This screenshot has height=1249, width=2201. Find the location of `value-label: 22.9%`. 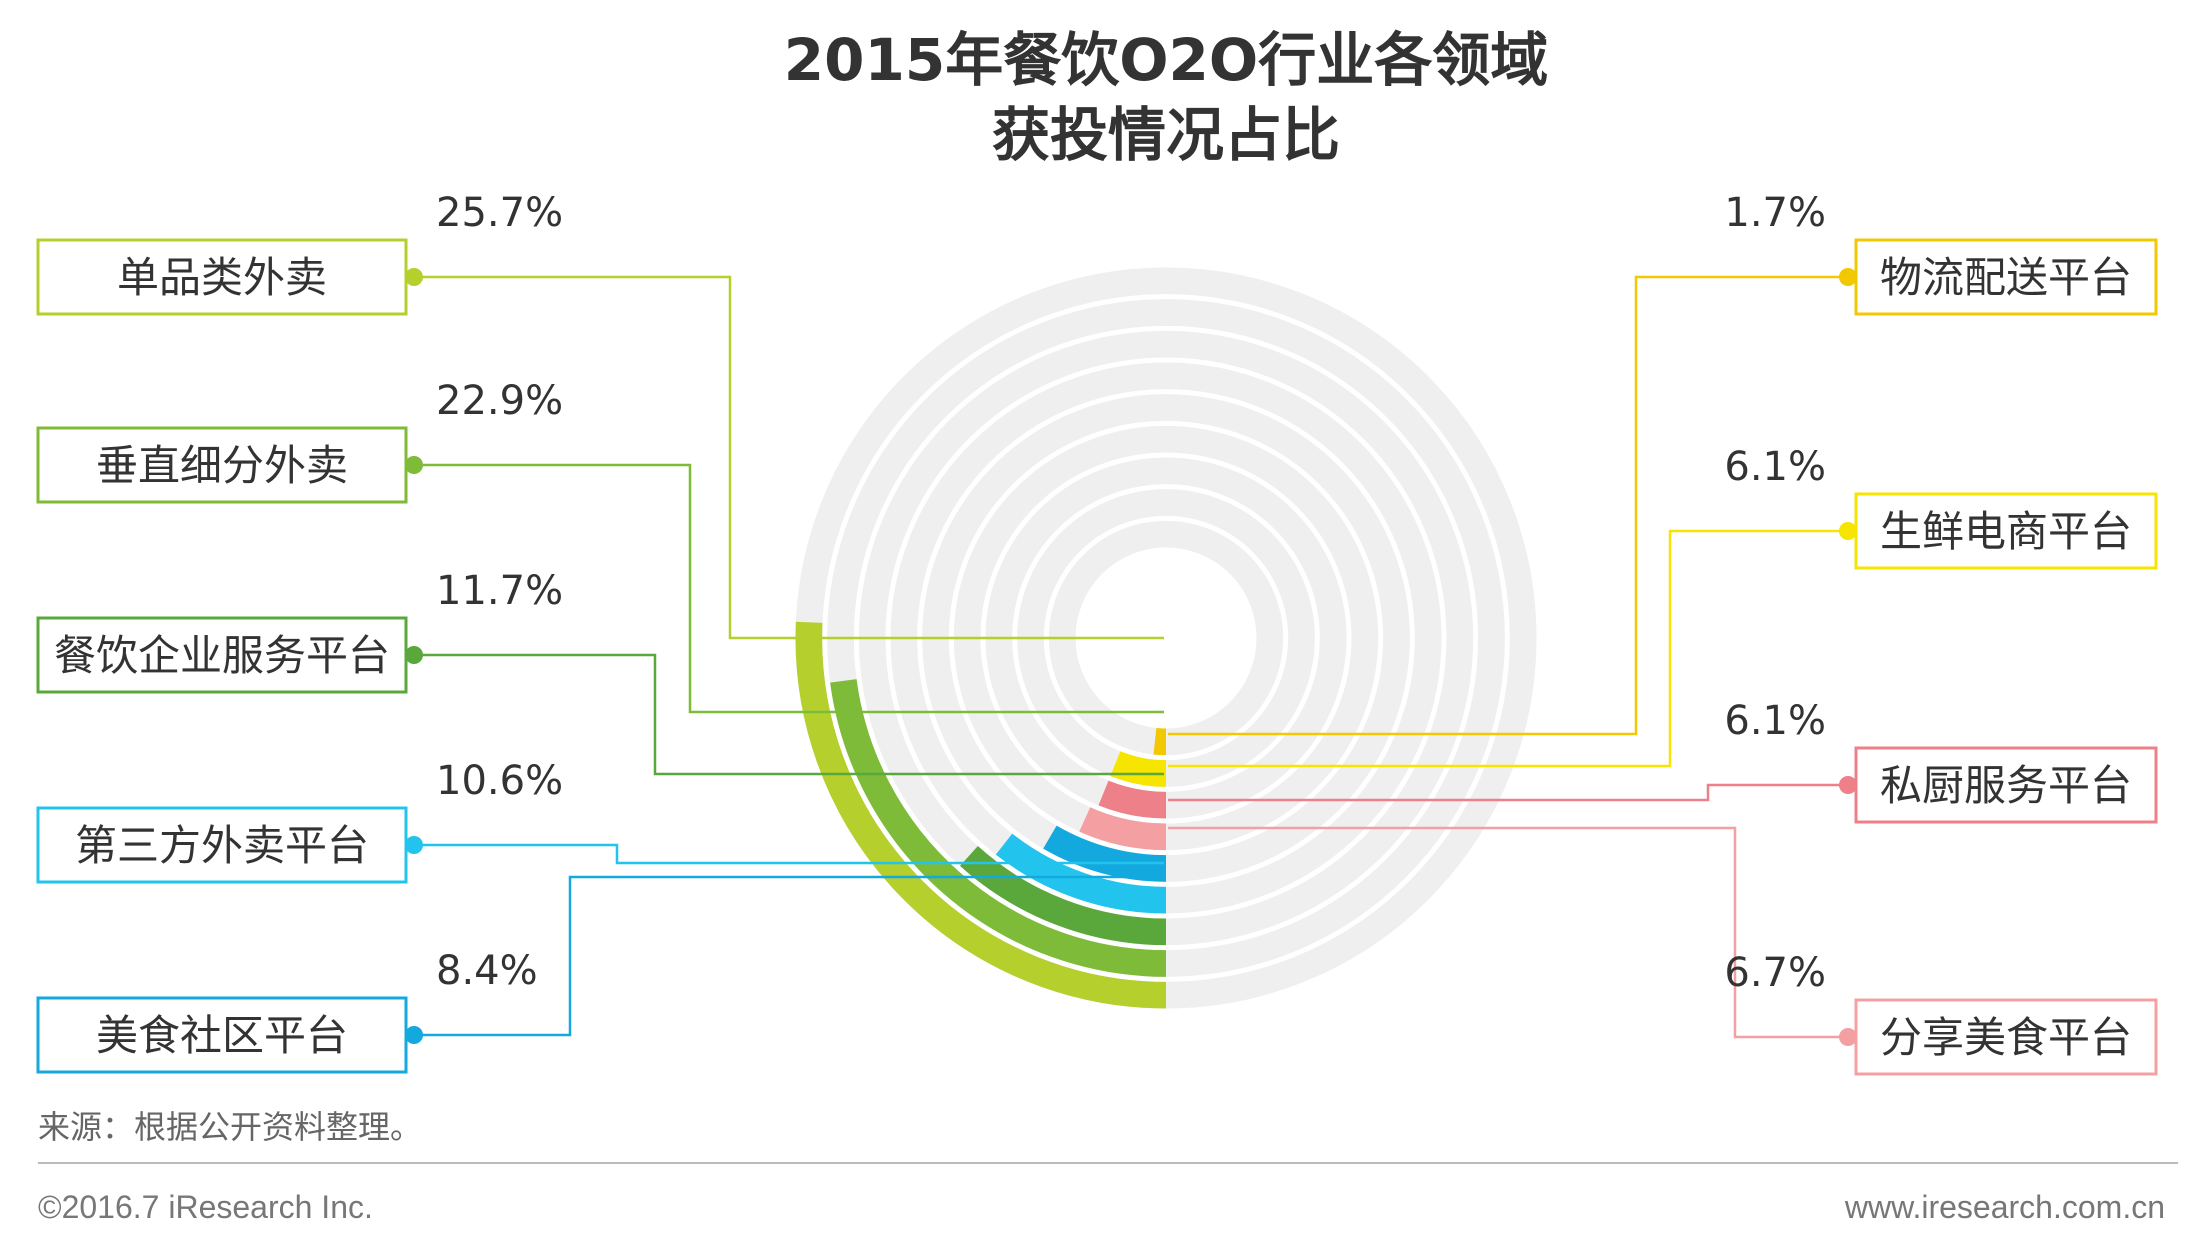

value-label: 22.9% is located at coordinates (499, 401).